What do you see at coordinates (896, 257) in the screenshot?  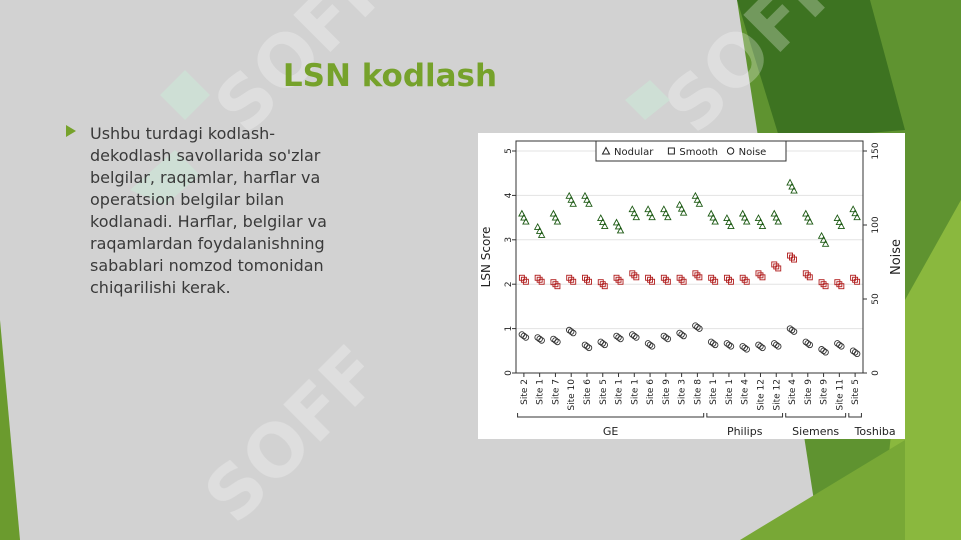 I see `y2-axis-label: Noise` at bounding box center [896, 257].